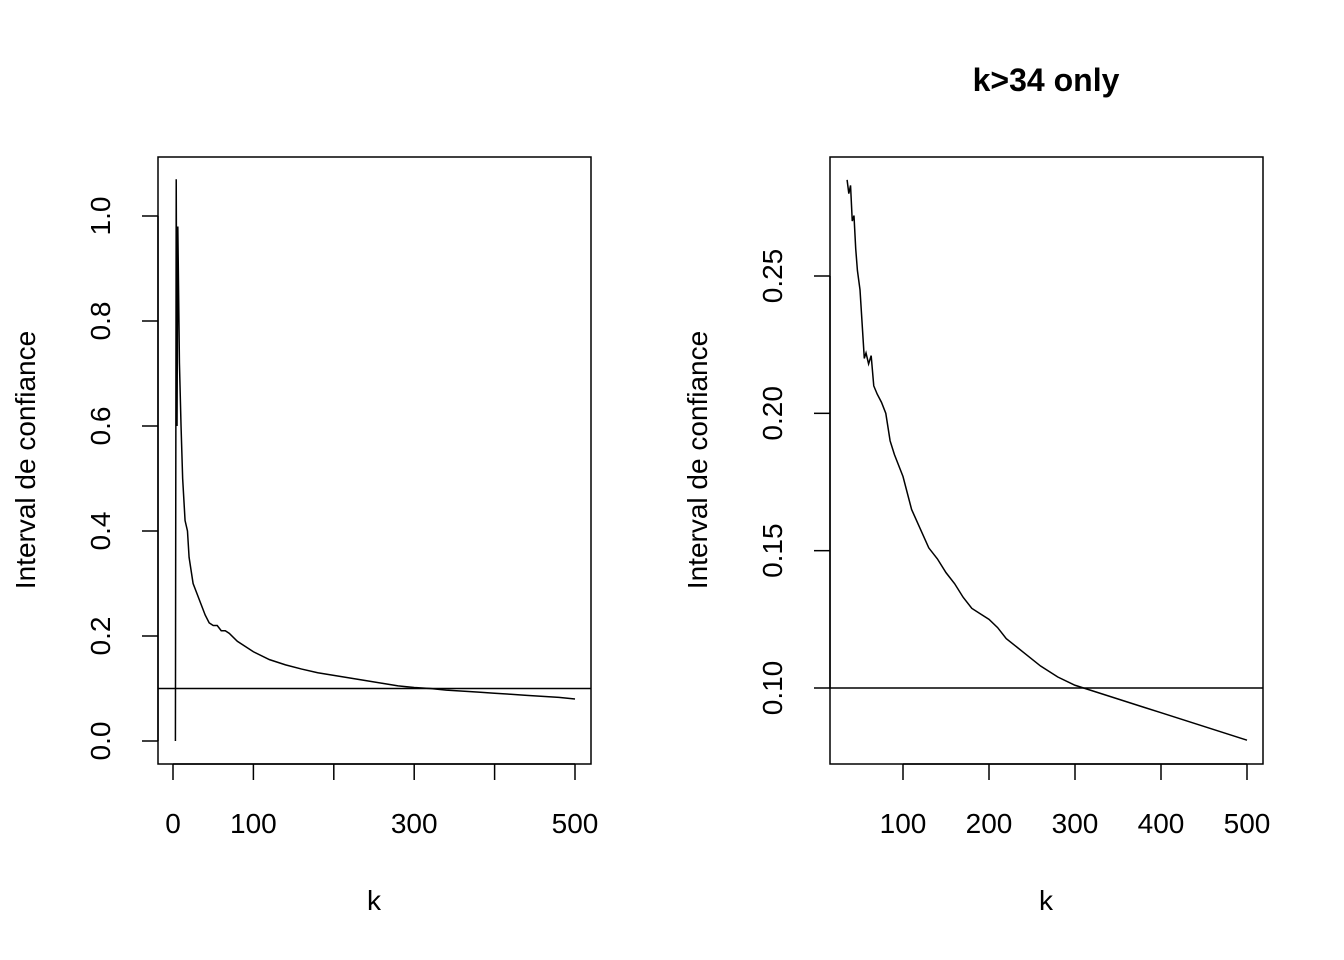  Describe the element at coordinates (100, 741) in the screenshot. I see `y-tick-label: 0.0` at that location.